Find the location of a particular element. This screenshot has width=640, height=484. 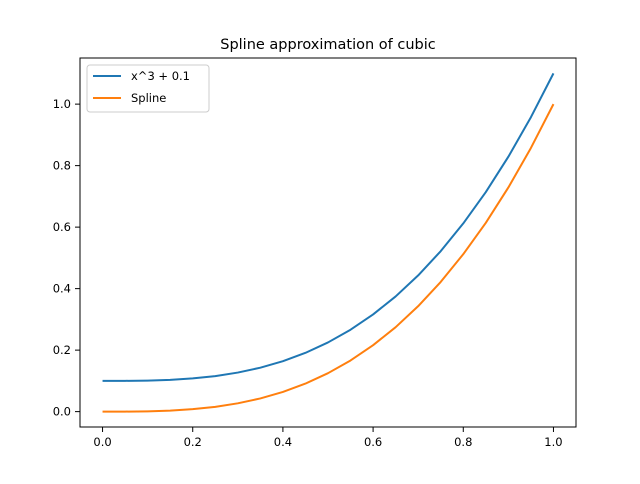

legend-label-0: x^3 + 0.1 is located at coordinates (160, 76).